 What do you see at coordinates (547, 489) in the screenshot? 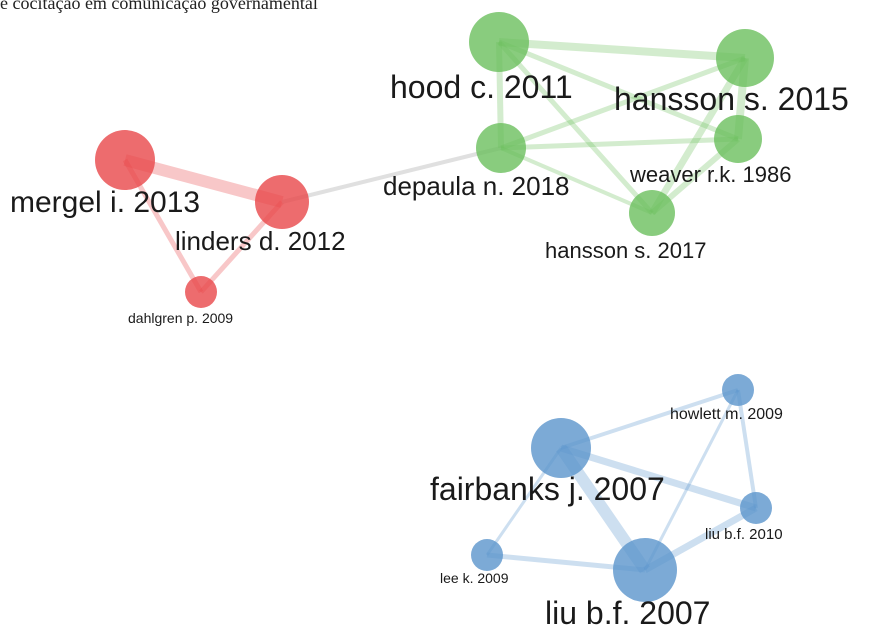
I see `node-label: fairbanks j. 2007` at bounding box center [547, 489].